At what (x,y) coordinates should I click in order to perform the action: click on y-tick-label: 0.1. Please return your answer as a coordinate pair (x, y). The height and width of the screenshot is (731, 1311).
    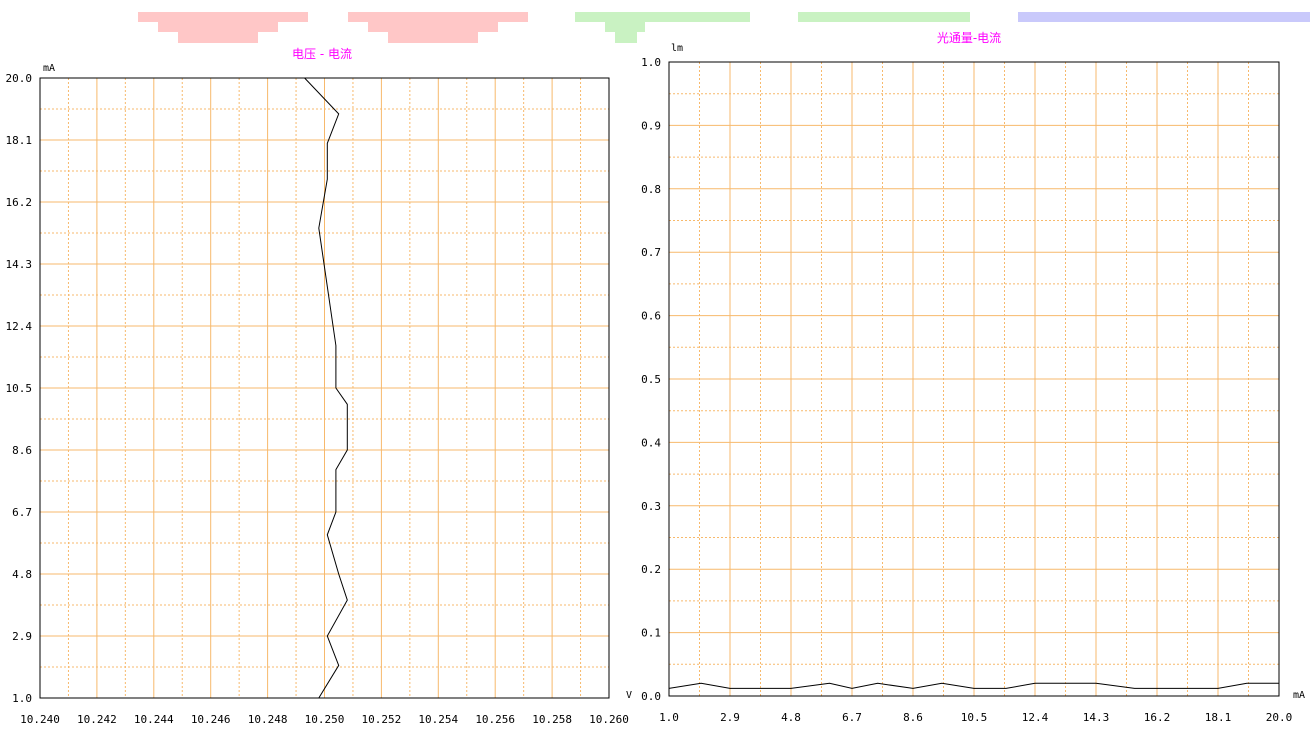
    Looking at the image, I should click on (651, 633).